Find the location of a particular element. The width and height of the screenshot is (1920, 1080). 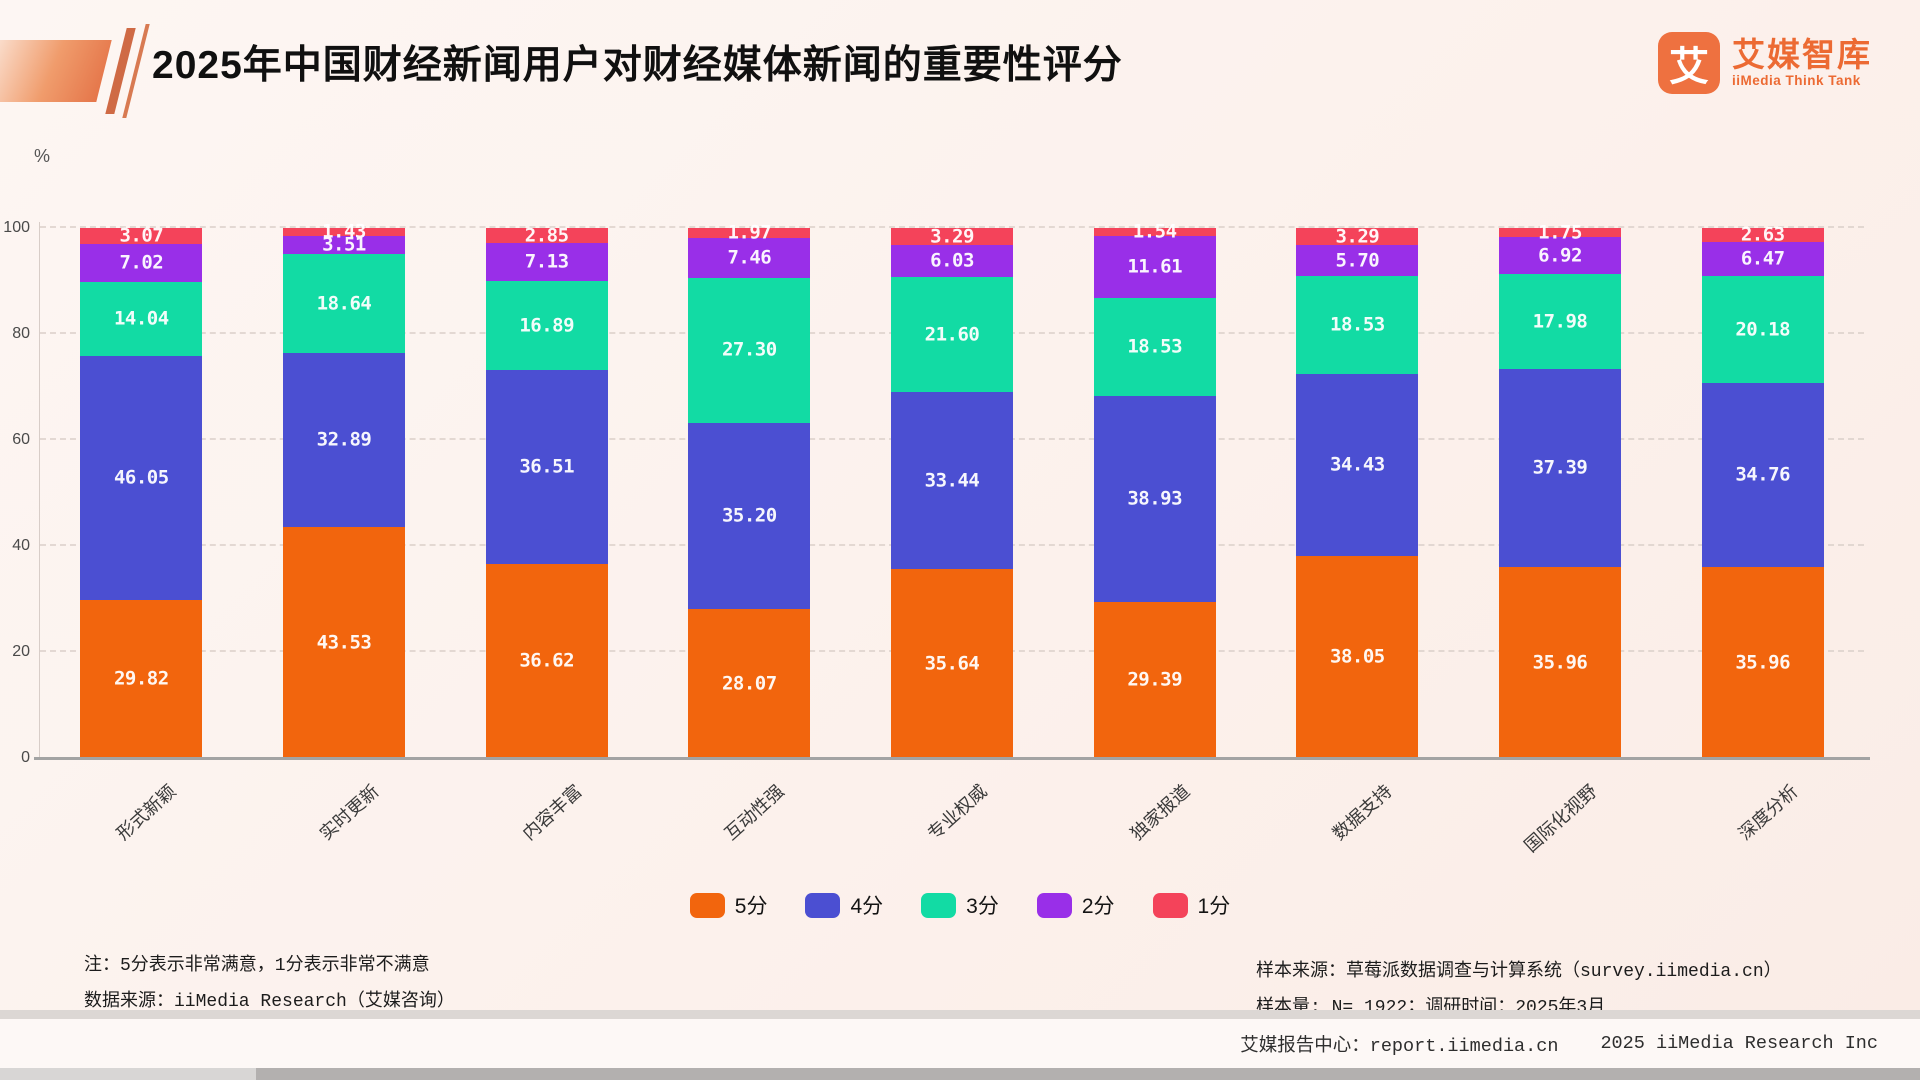

x-tick-label: 深度分析 is located at coordinates (1768, 812).